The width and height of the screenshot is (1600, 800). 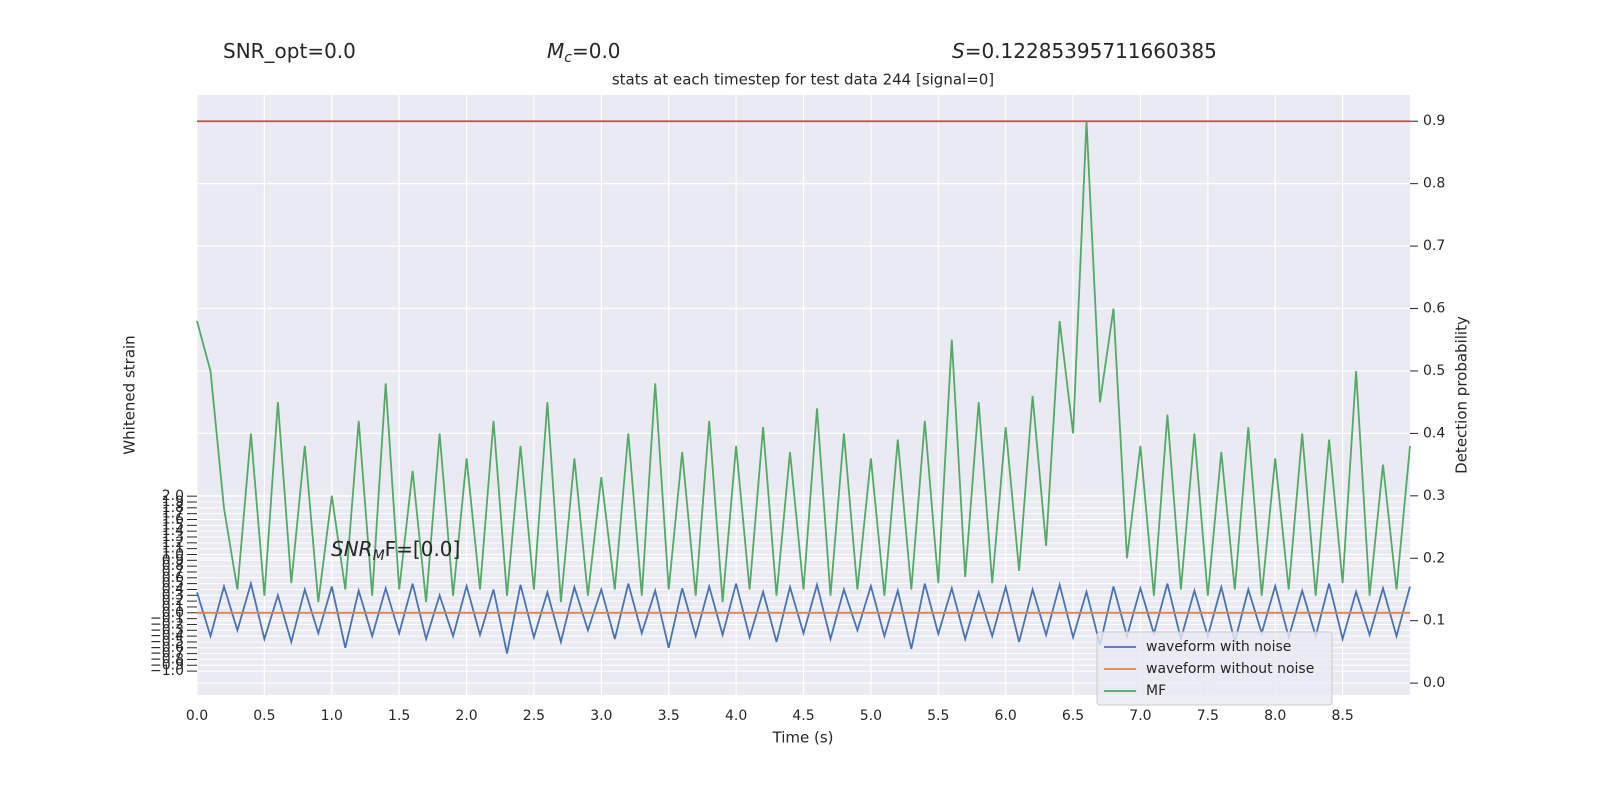 I want to click on y-tick-label: 0.0, so click(x=173, y=613).